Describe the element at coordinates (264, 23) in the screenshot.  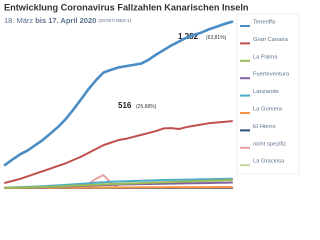
I see `legend-label: Teneriffa` at that location.